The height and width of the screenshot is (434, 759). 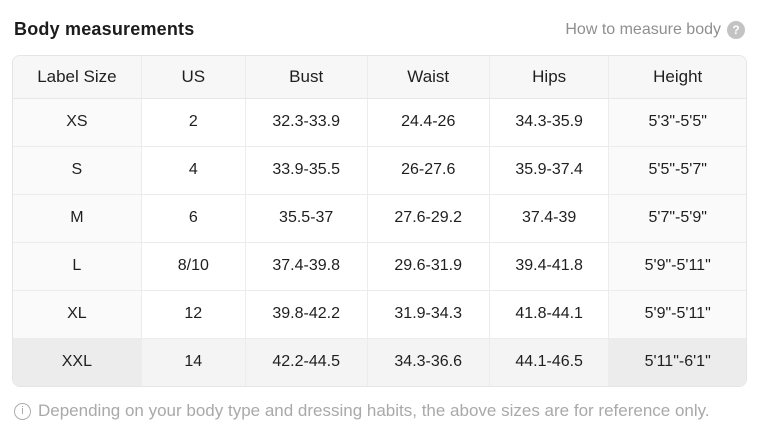 What do you see at coordinates (306, 265) in the screenshot?
I see `cell-bust: 37.4-39.8` at bounding box center [306, 265].